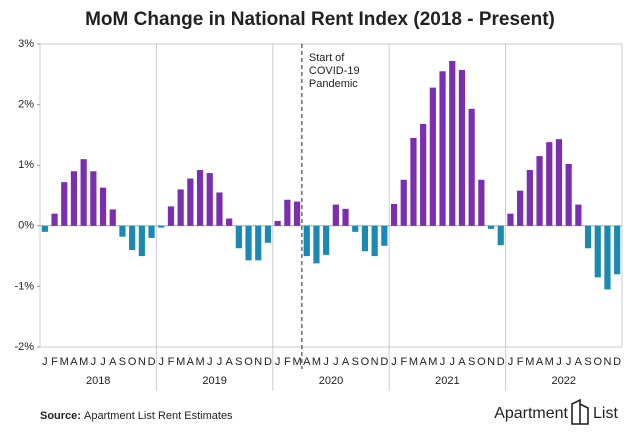 This screenshot has width=640, height=435. Describe the element at coordinates (447, 381) in the screenshot. I see `year-label: 2021` at that location.